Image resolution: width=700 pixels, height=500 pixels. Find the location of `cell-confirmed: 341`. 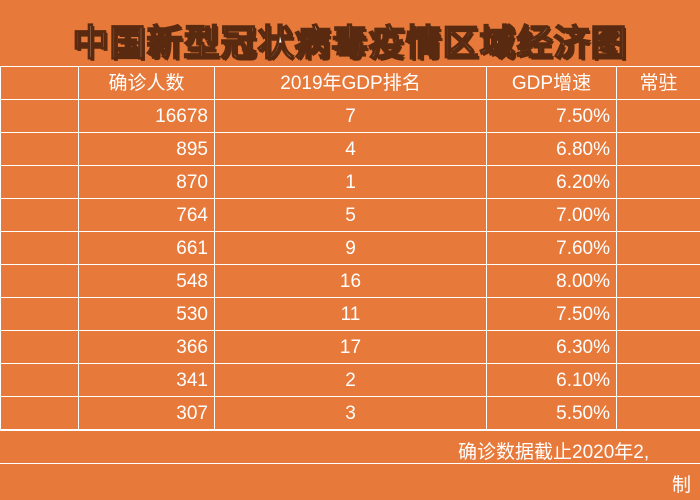

cell-confirmed: 341 is located at coordinates (146, 380).